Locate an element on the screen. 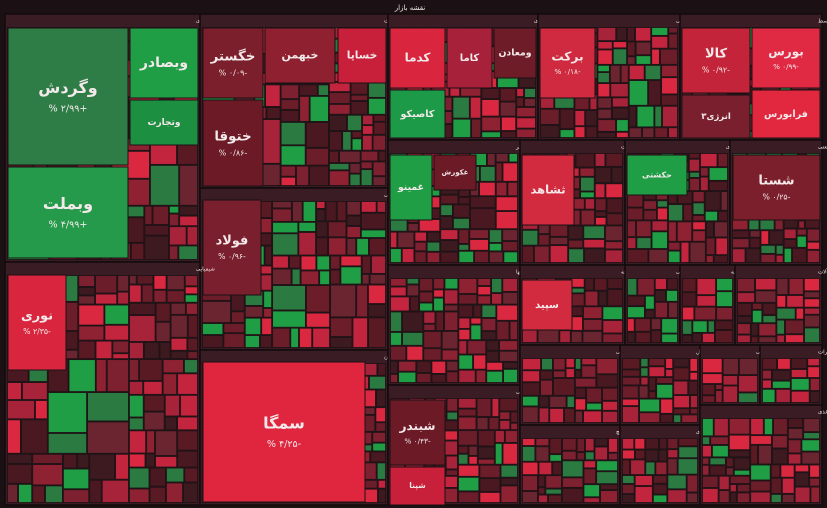 The image size is (827, 508). map-title: نقشه بازار is located at coordinates (410, 8).